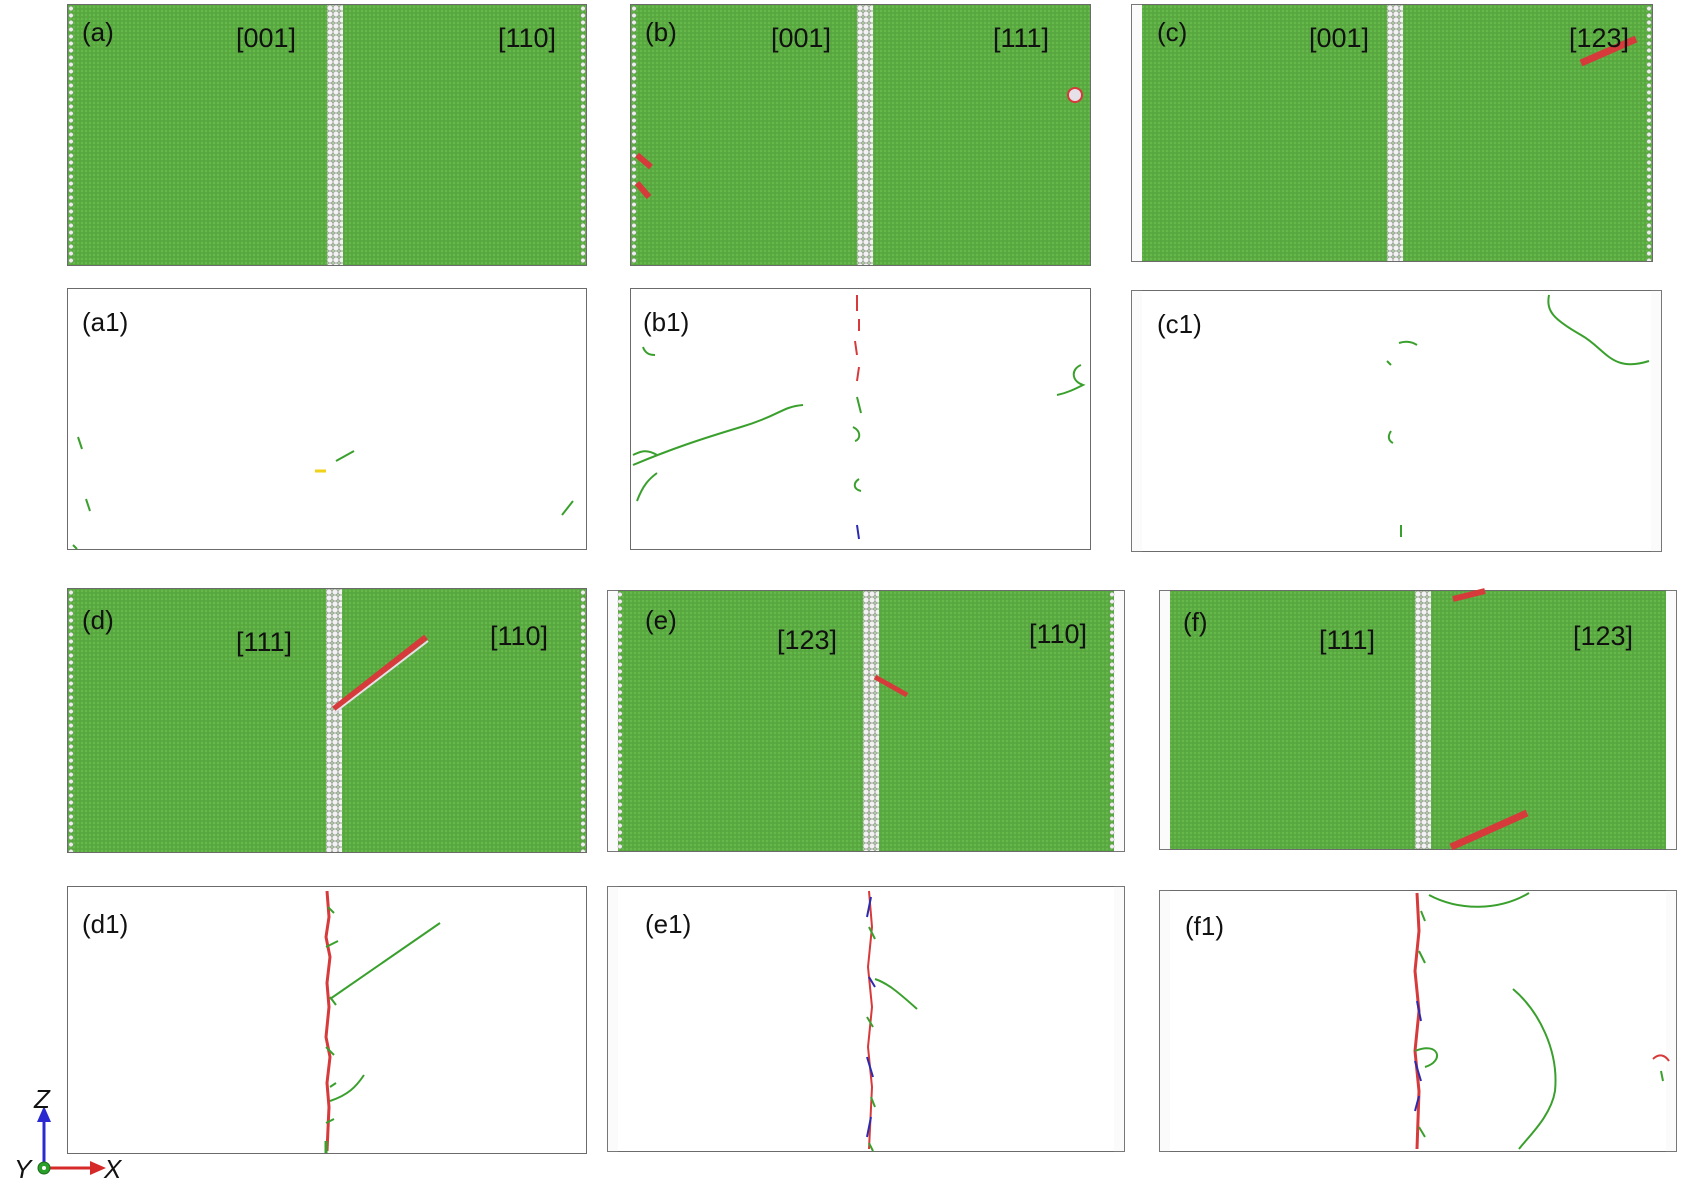 The width and height of the screenshot is (1689, 1187). Describe the element at coordinates (71, 1140) in the screenshot. I see `axes-arrows` at that location.